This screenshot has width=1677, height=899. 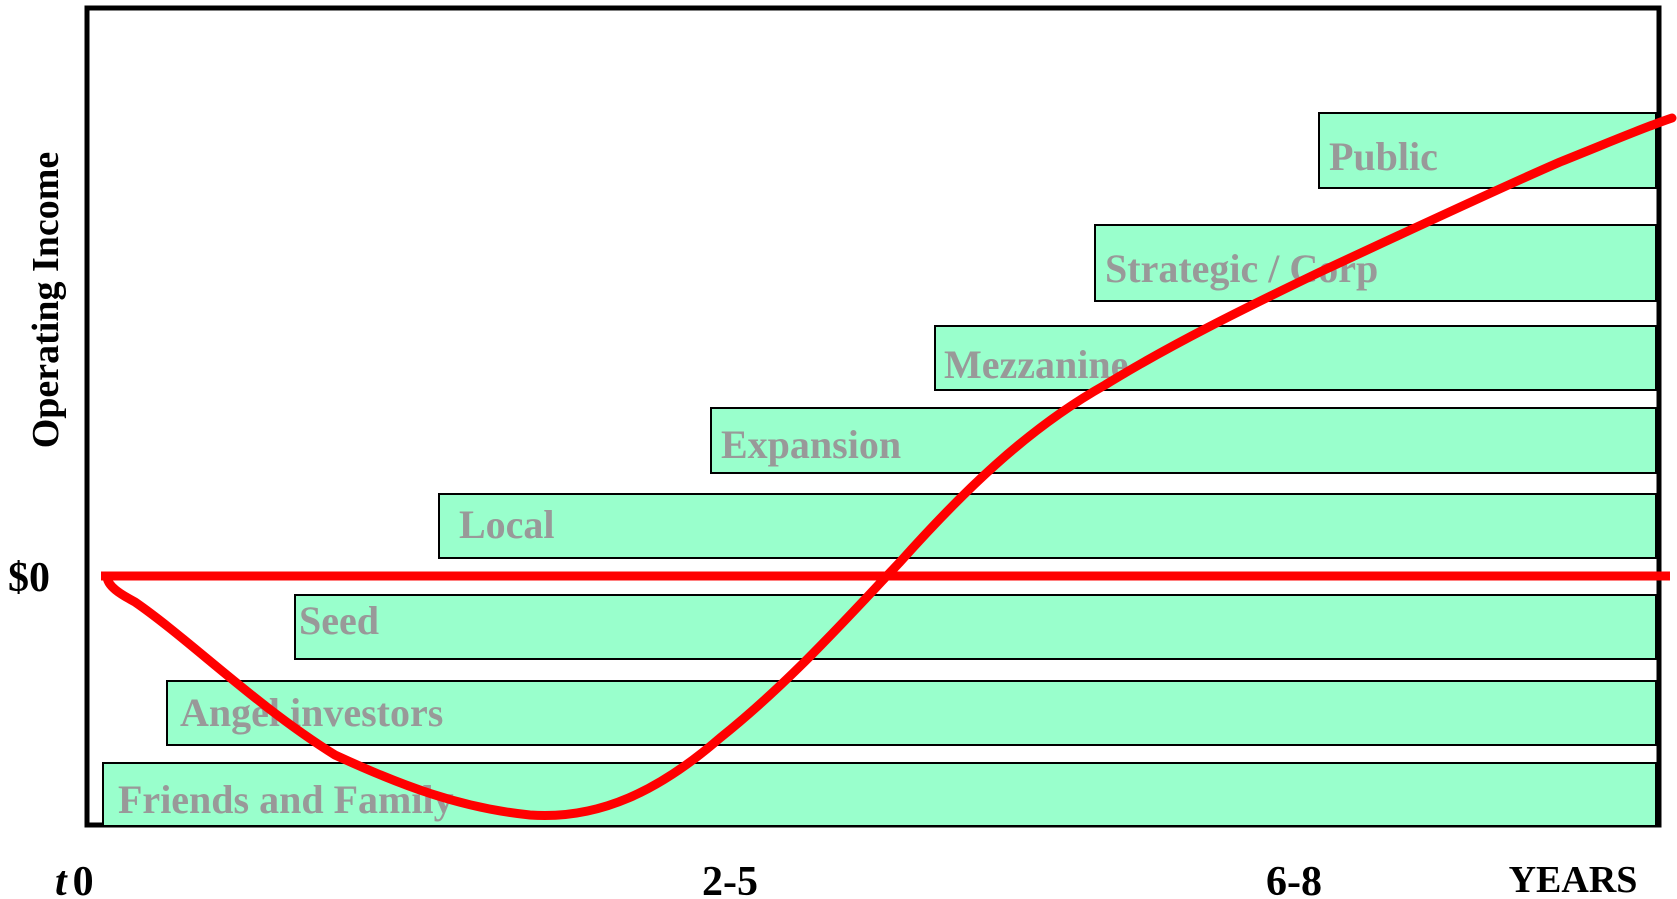 I want to click on stage-bar-friends-and-family-rect, so click(x=879, y=794).